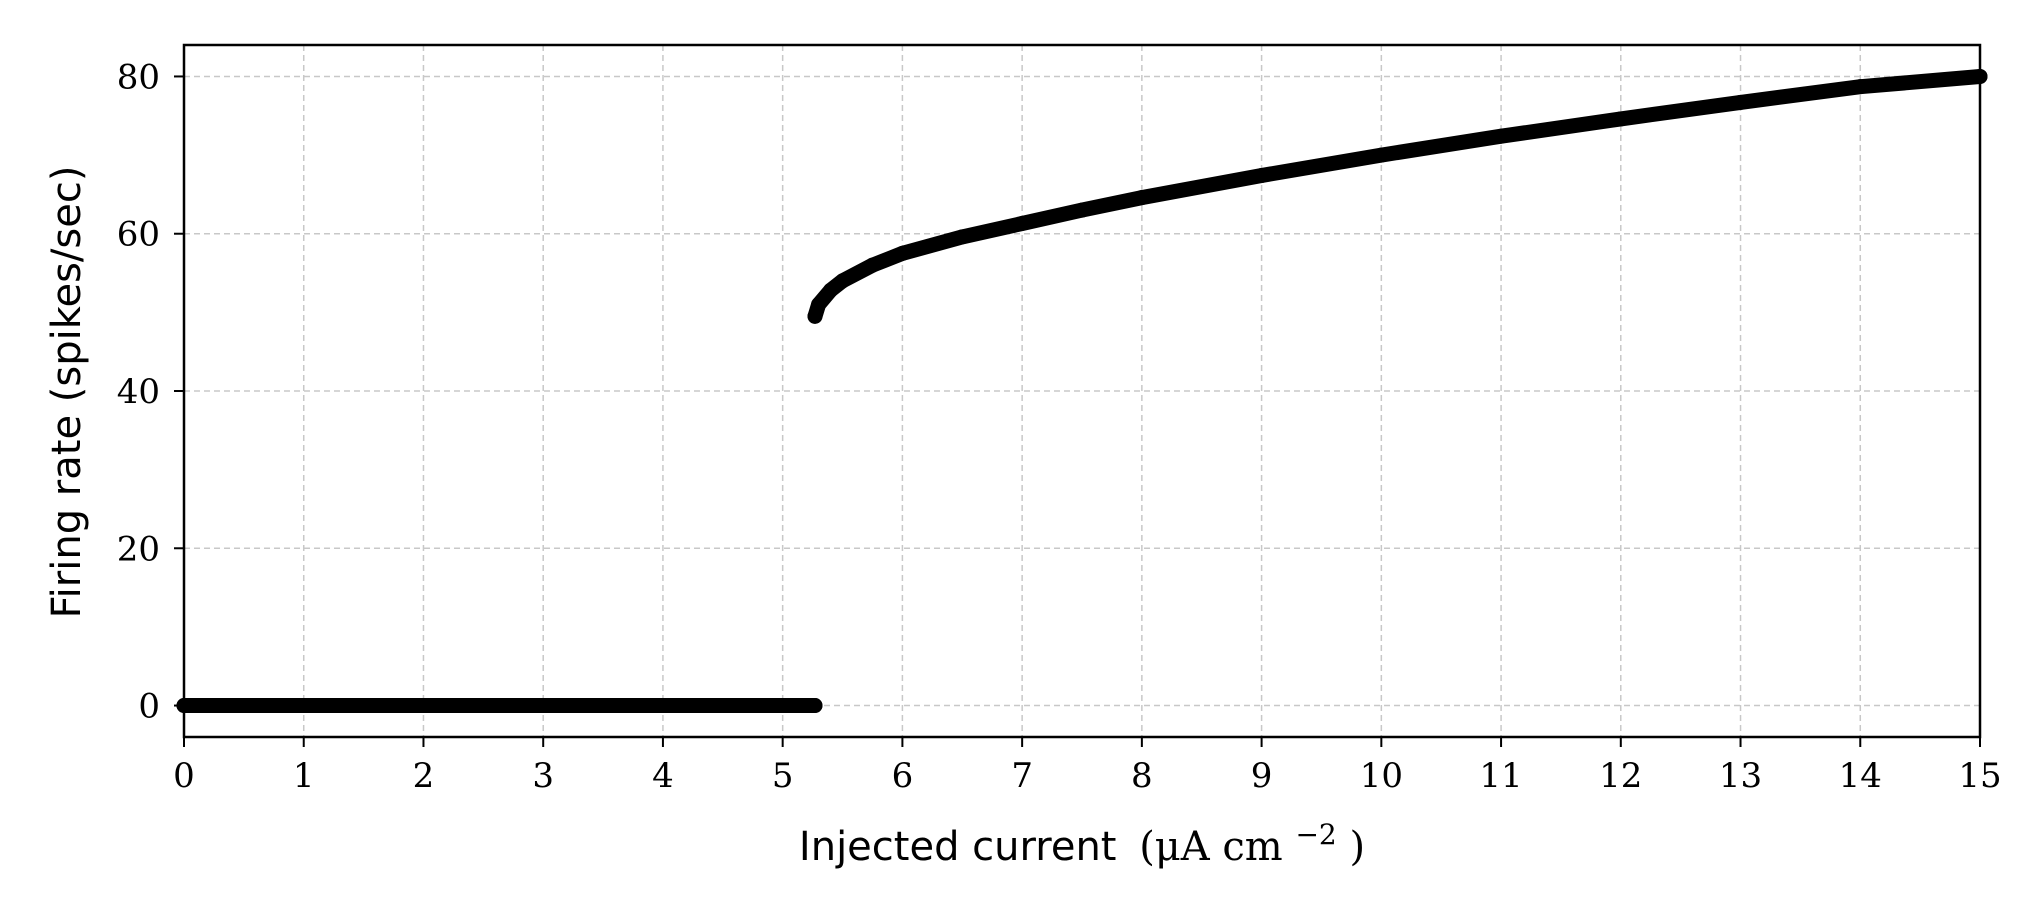 The width and height of the screenshot is (2022, 908). Describe the element at coordinates (149, 707) in the screenshot. I see `y-tick-label: 0` at that location.